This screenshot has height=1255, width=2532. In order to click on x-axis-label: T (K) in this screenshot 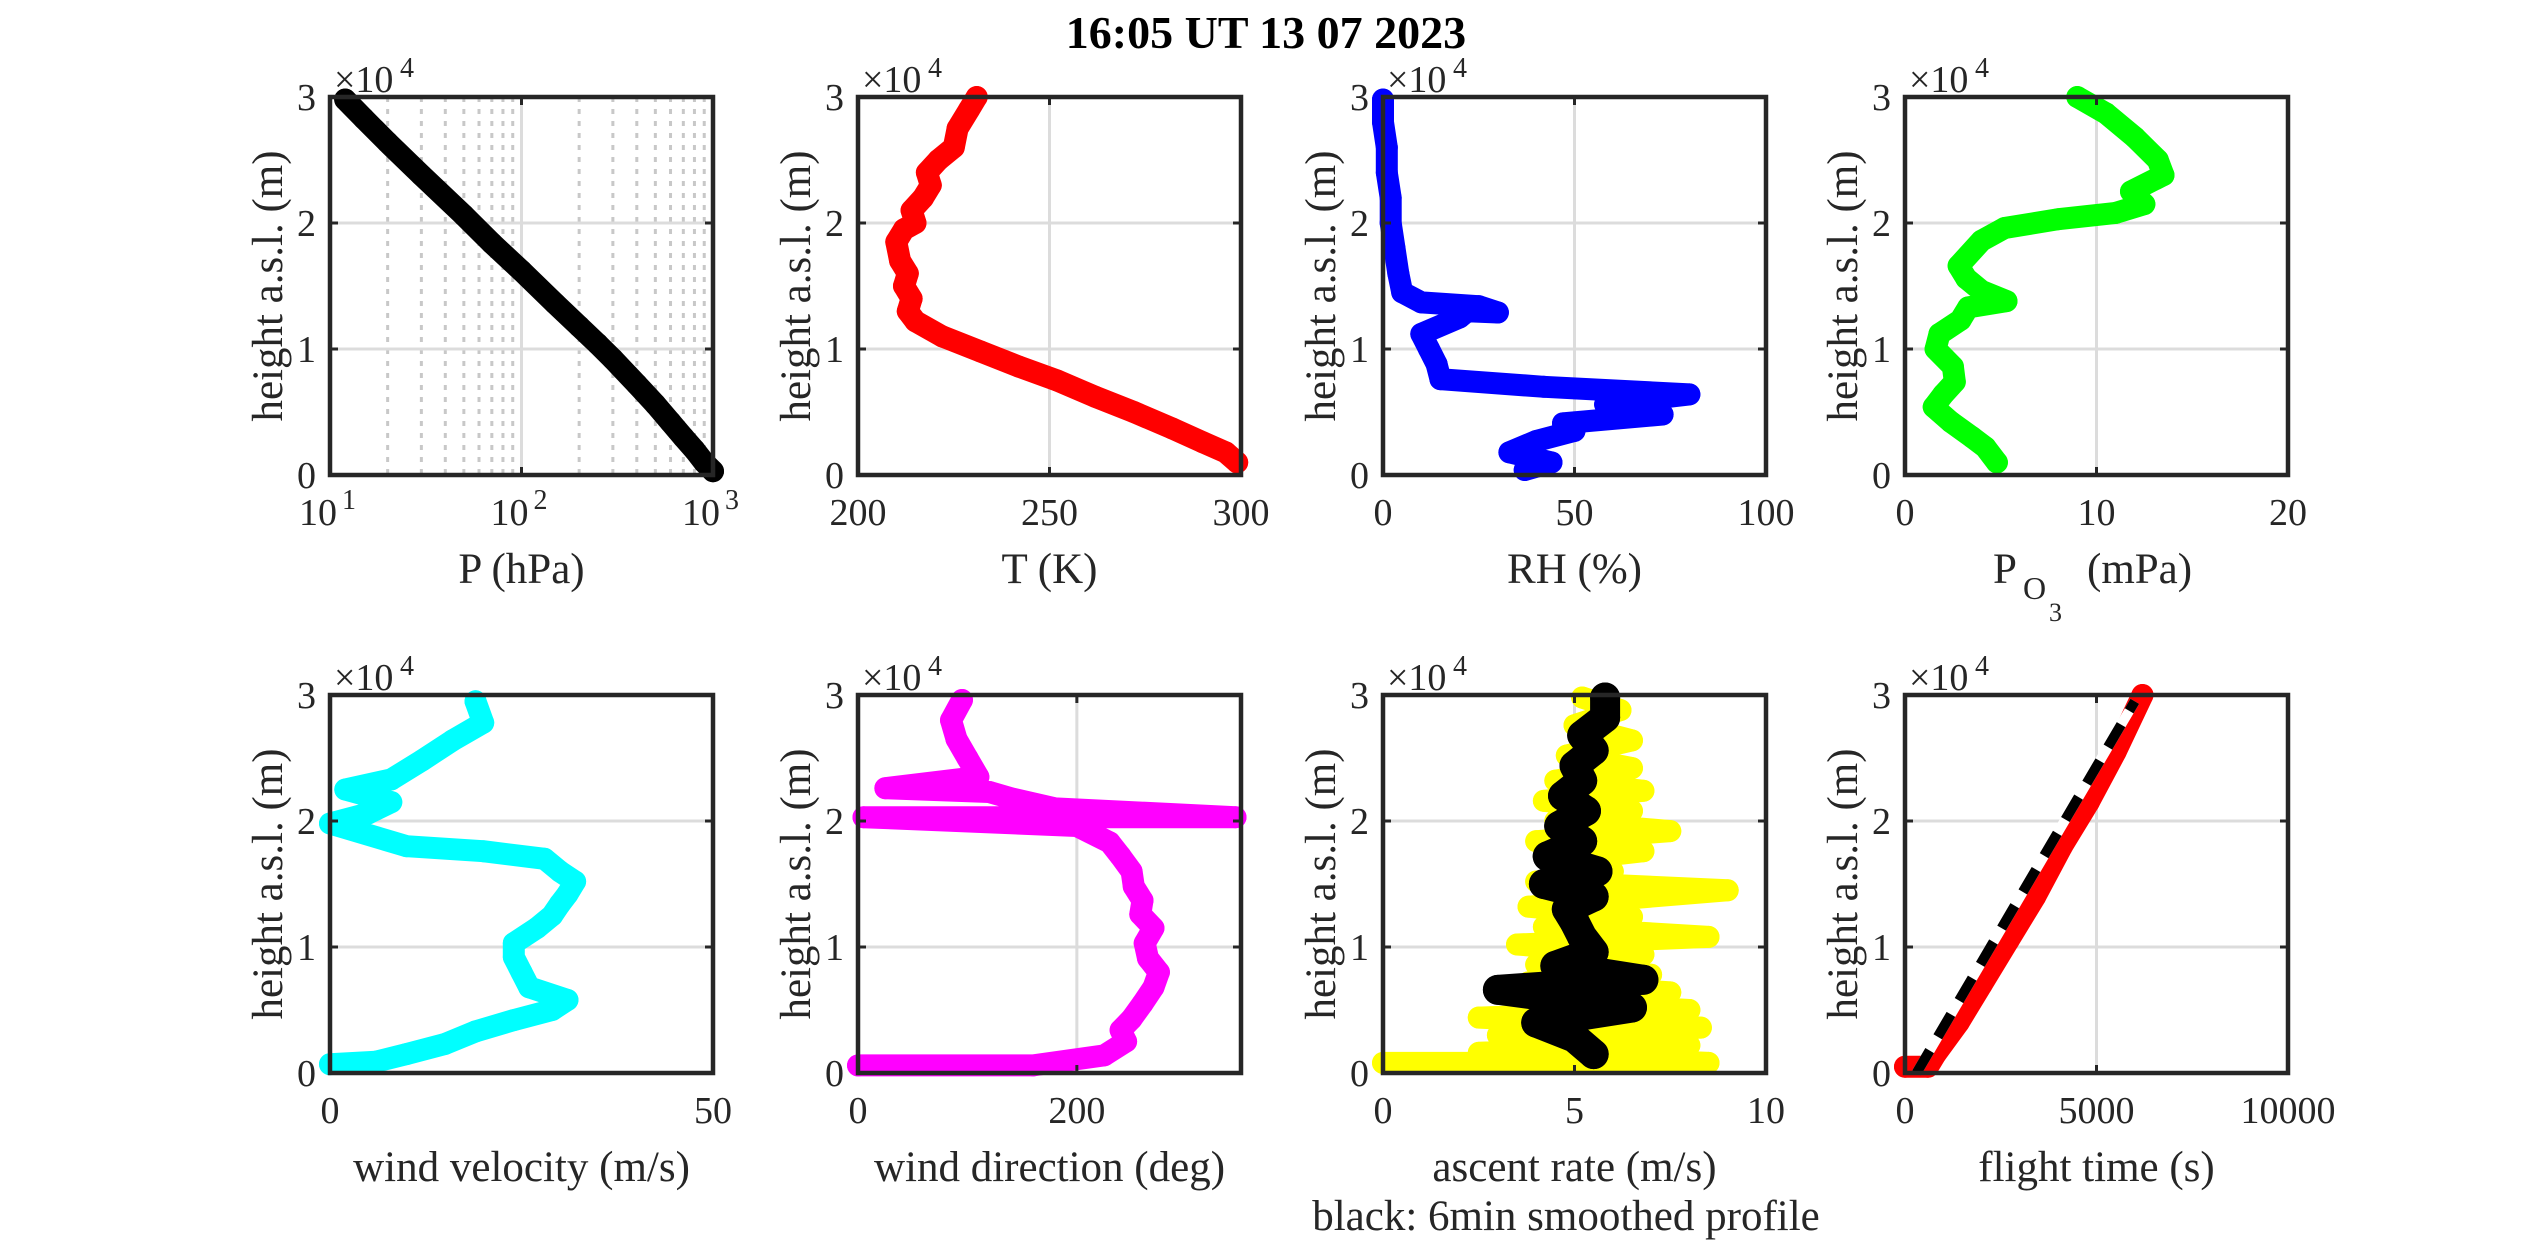, I will do `click(1050, 569)`.